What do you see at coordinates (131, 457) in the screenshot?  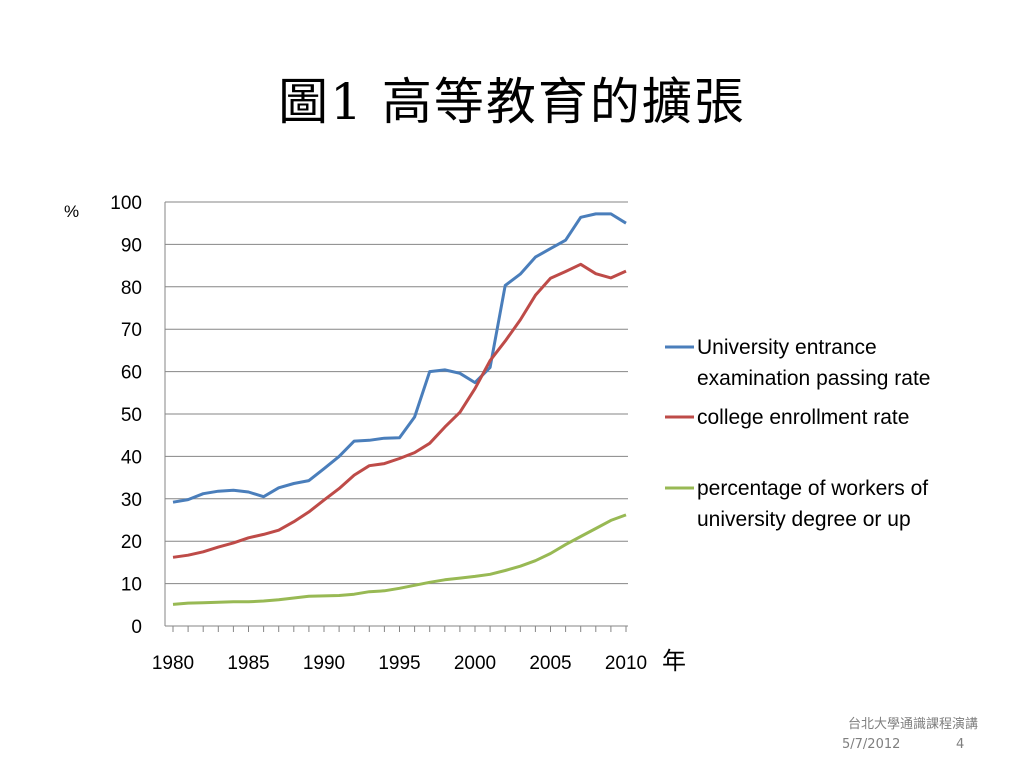 I see `y-tick-label: 40` at bounding box center [131, 457].